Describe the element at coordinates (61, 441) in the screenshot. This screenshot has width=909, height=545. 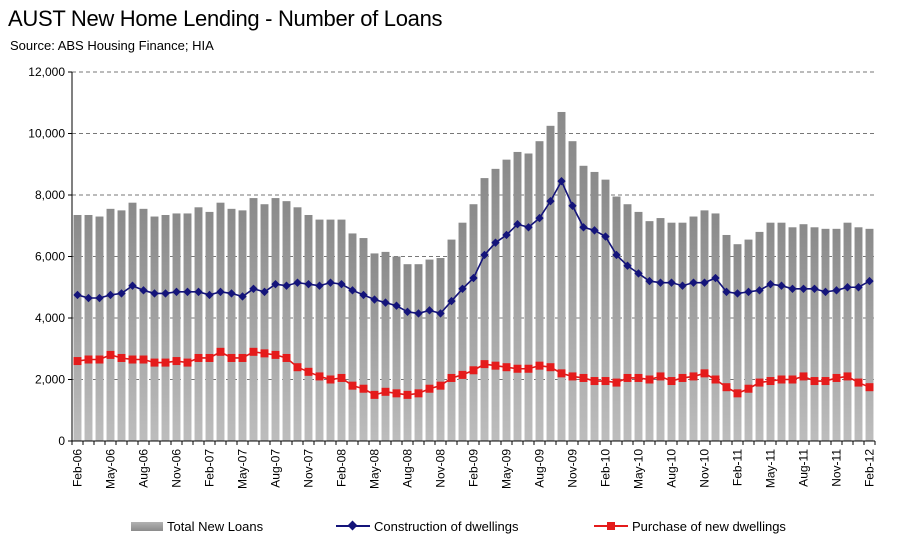
I see `y-tick-label: 0` at that location.